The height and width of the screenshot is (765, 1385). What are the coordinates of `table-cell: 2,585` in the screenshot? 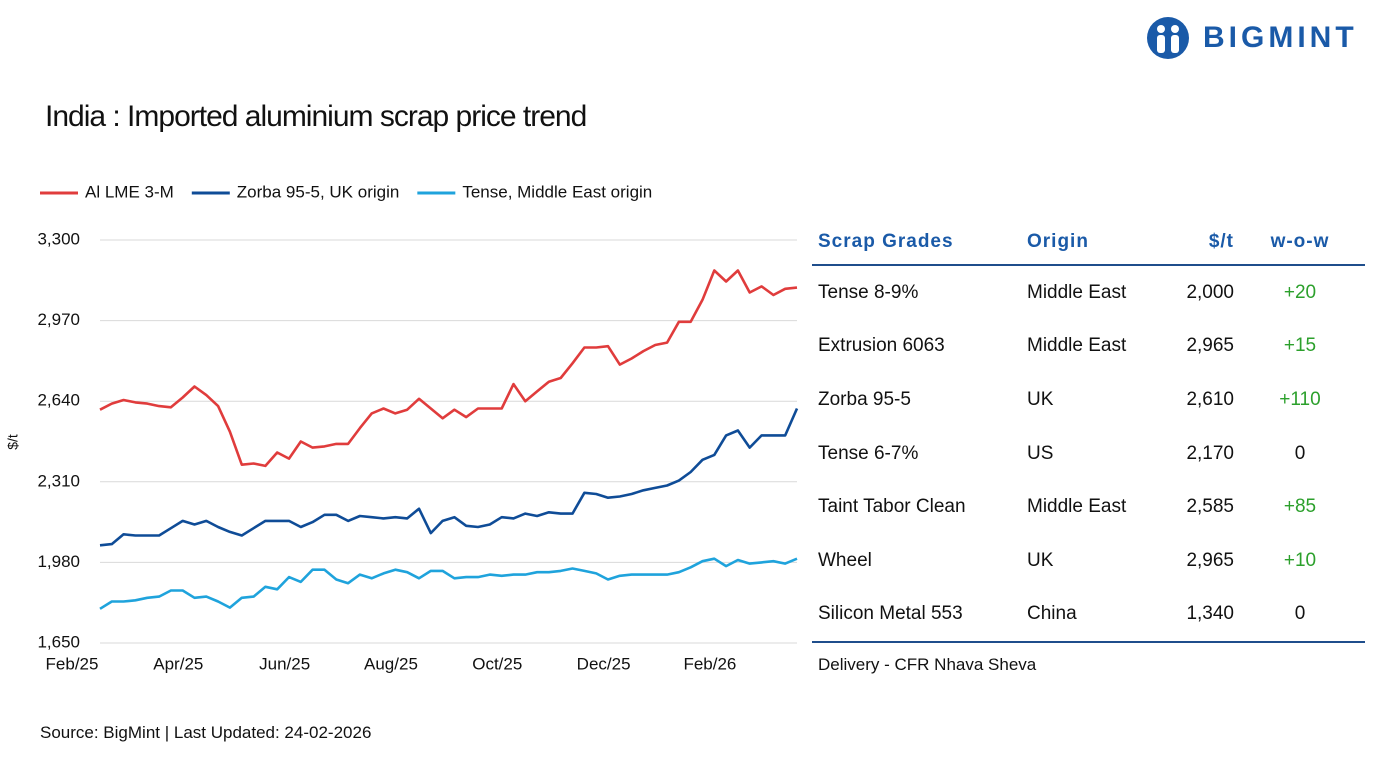 It's located at (1210, 507).